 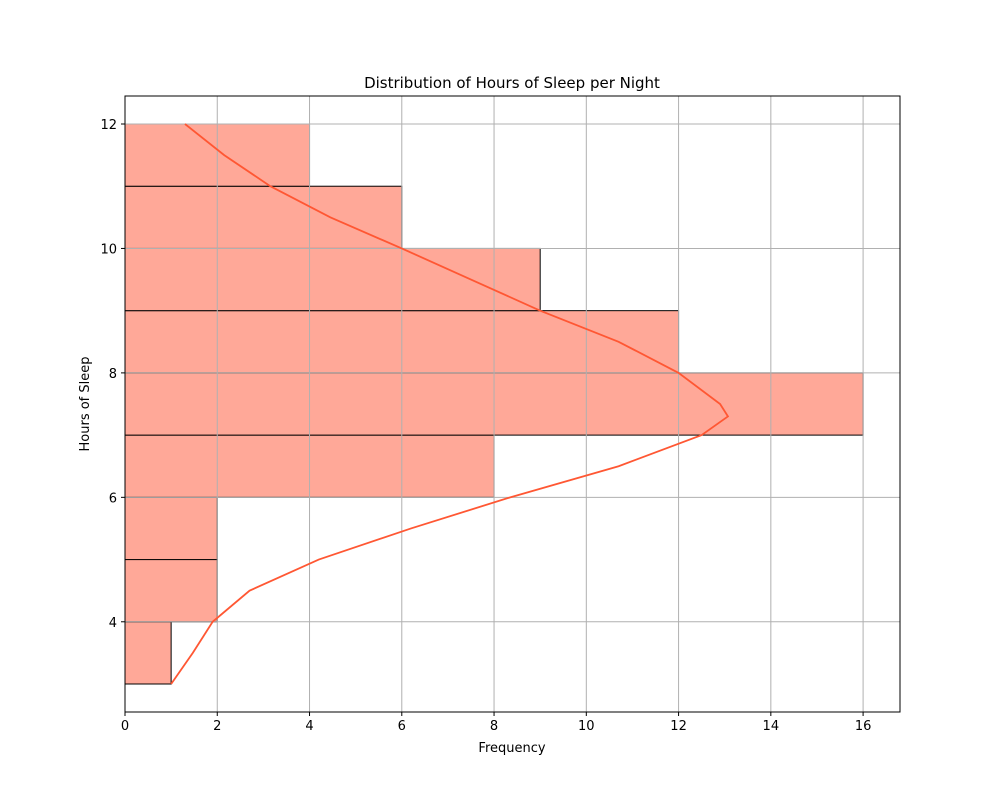 I want to click on x-tick-label: 6, so click(x=402, y=726).